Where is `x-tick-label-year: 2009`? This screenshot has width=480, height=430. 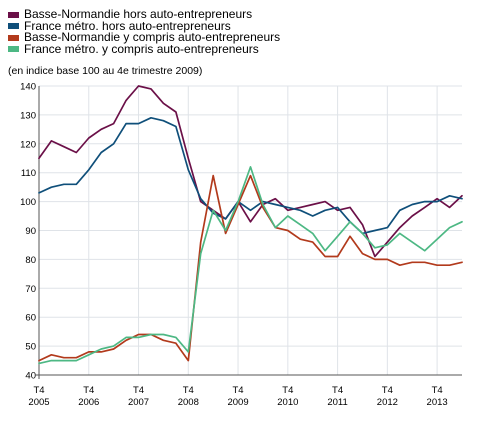
x-tick-label-year: 2009 is located at coordinates (237, 402).